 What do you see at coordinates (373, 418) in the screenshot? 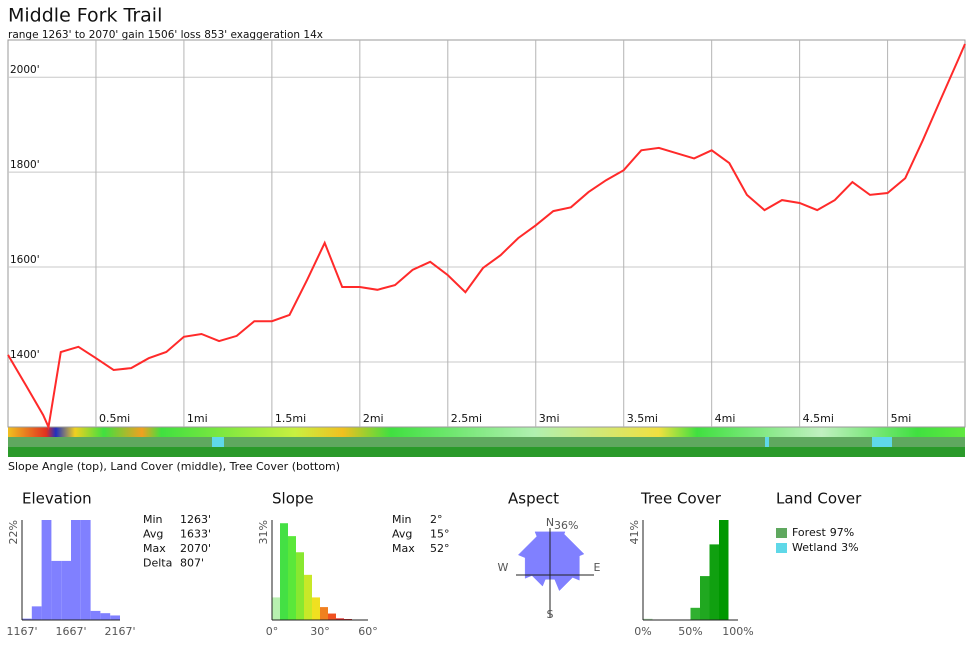
I see `x-tick-label: 2mi` at bounding box center [373, 418].